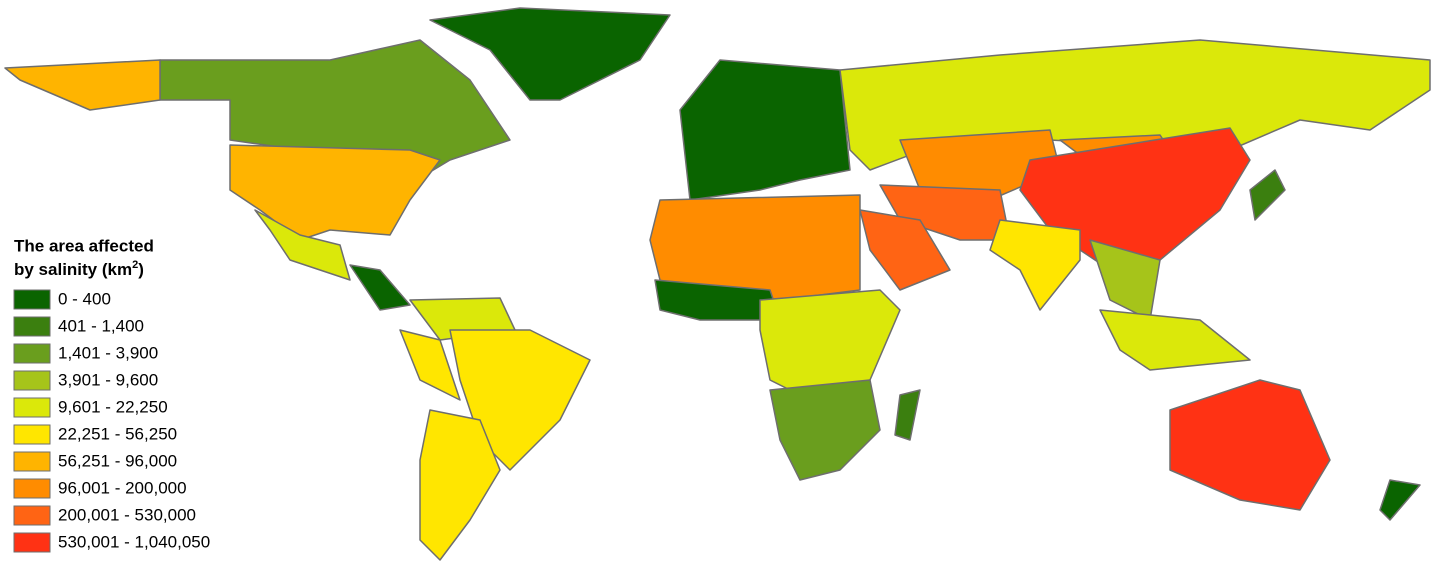 Image resolution: width=1440 pixels, height=571 pixels. I want to click on iran, so click(945, 212).